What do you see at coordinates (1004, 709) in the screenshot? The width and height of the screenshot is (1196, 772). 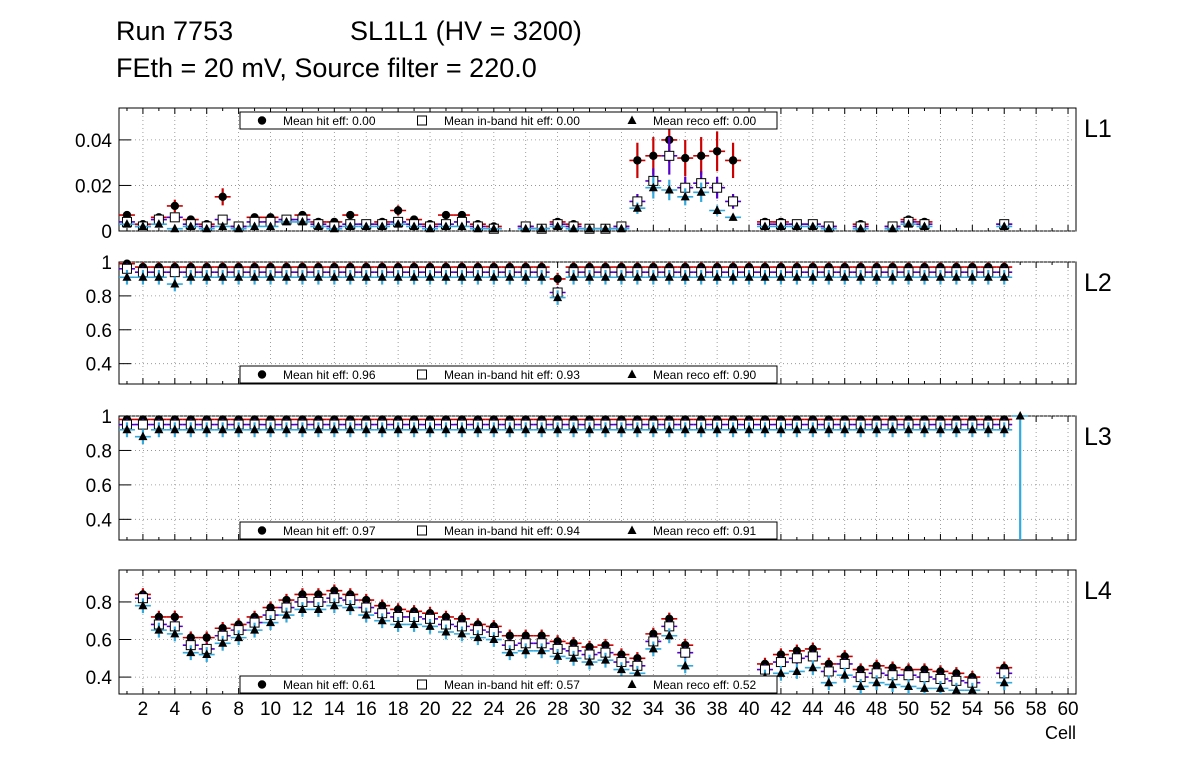 I see `x-tick-label: 56` at bounding box center [1004, 709].